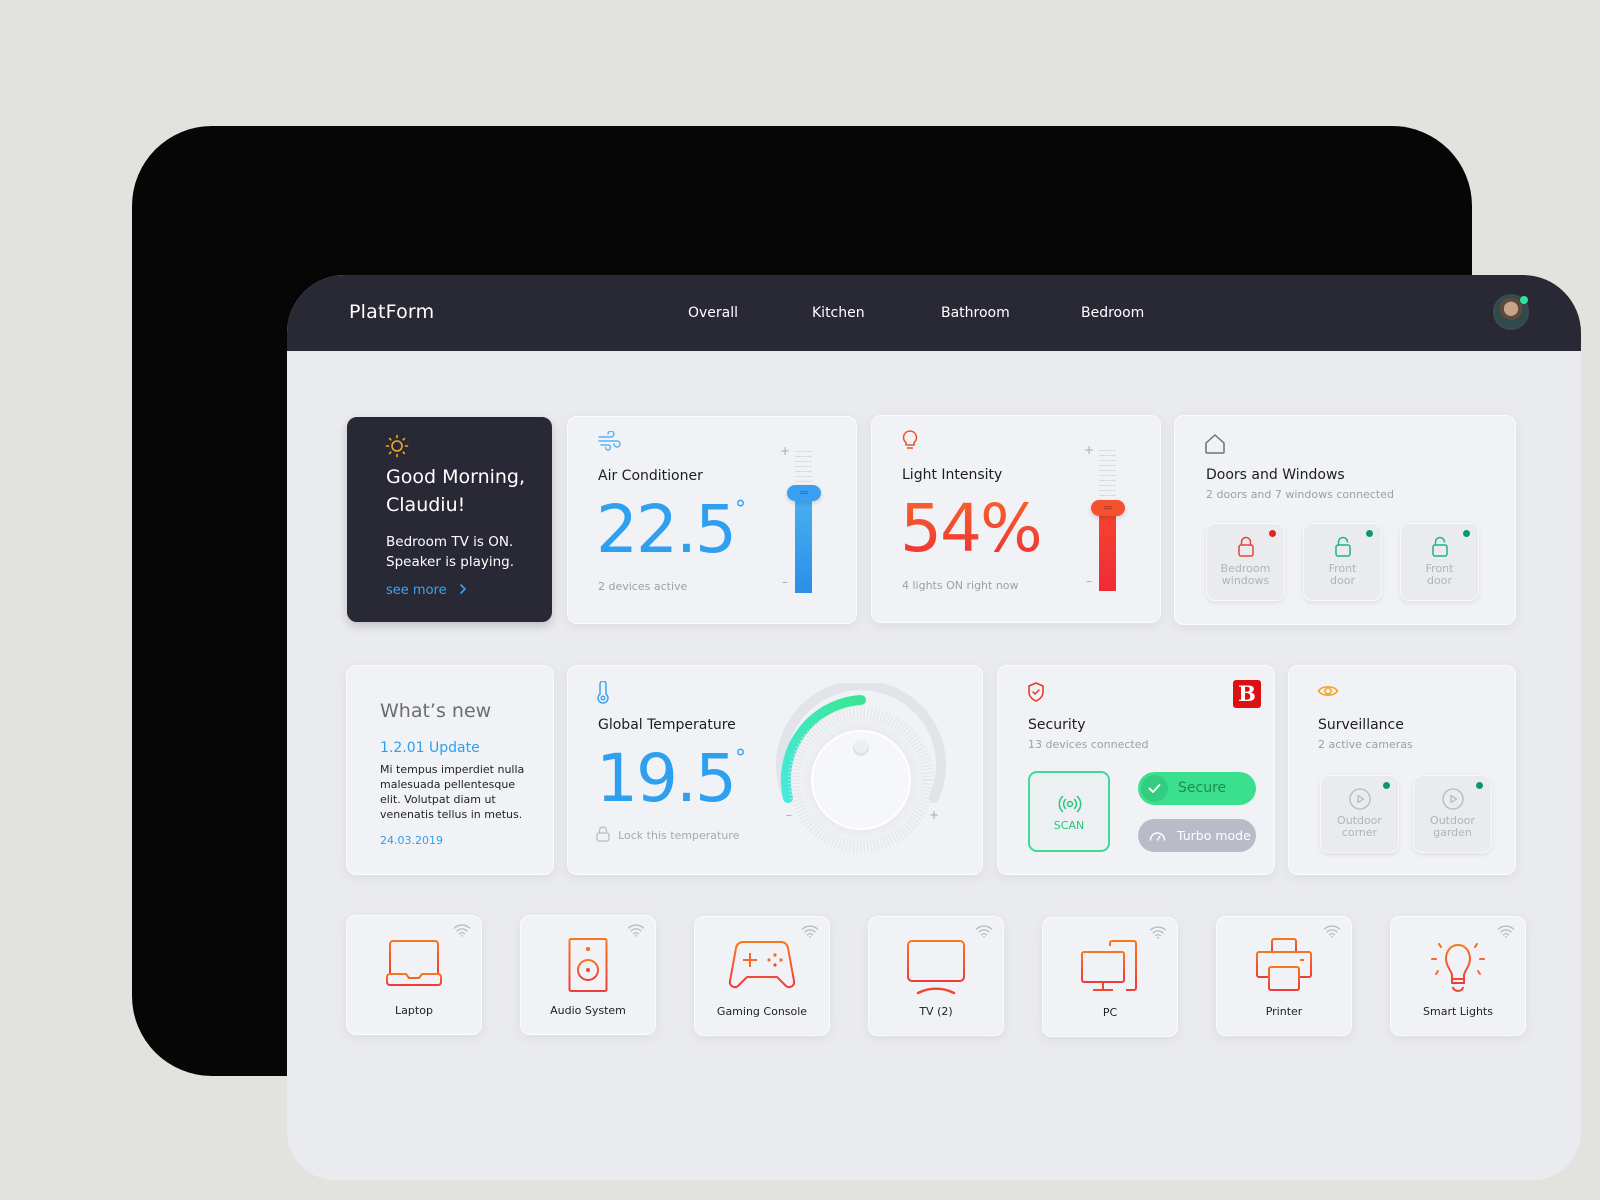 This screenshot has width=1600, height=1200. What do you see at coordinates (1197, 835) in the screenshot?
I see `turbo-mode-toggle: Turbo mode` at bounding box center [1197, 835].